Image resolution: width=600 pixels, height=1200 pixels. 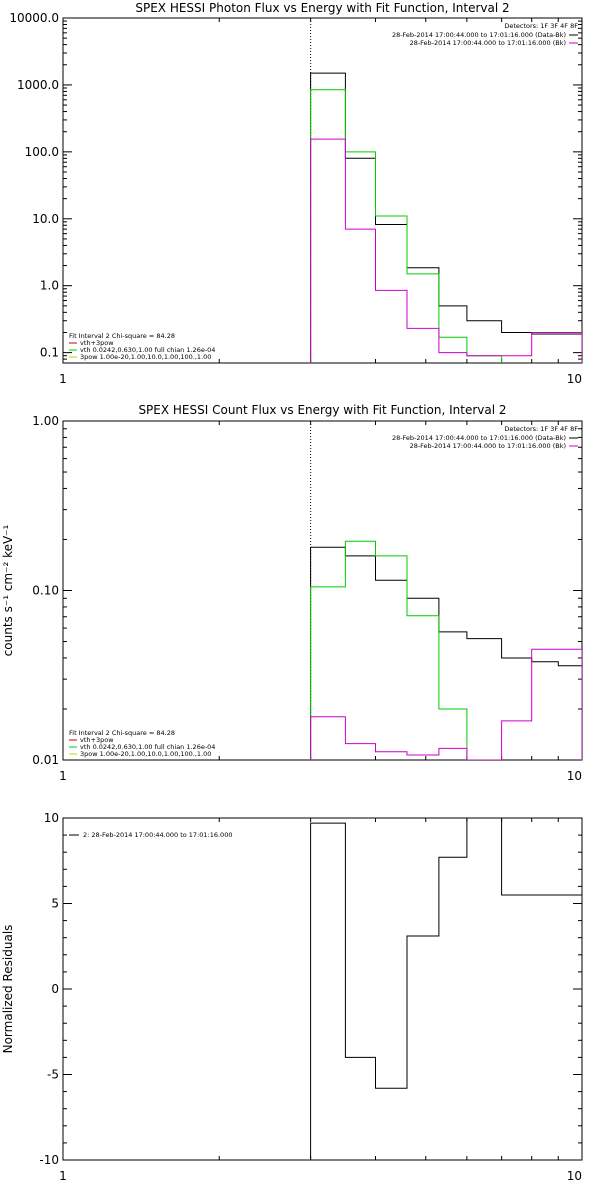 I want to click on y-tick-label: -5, so click(x=53, y=1075).